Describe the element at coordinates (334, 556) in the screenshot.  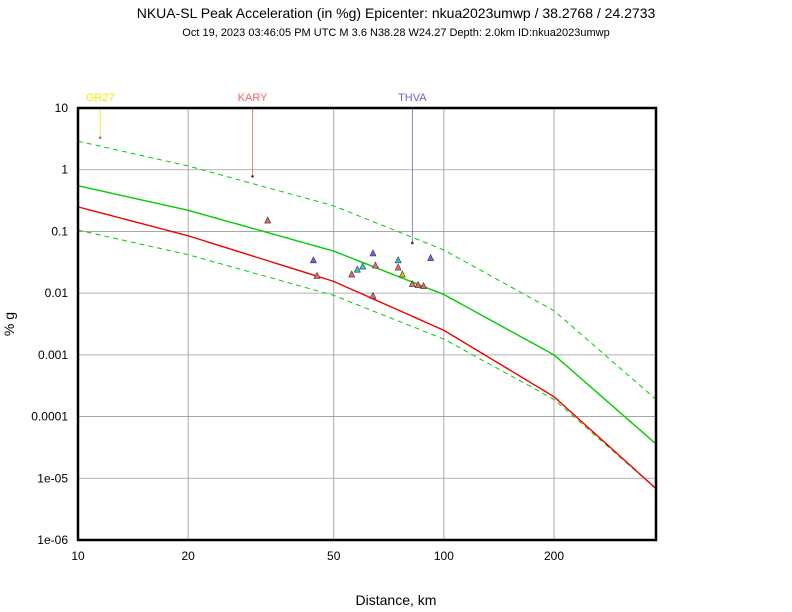
I see `x-tick-label: 50` at that location.